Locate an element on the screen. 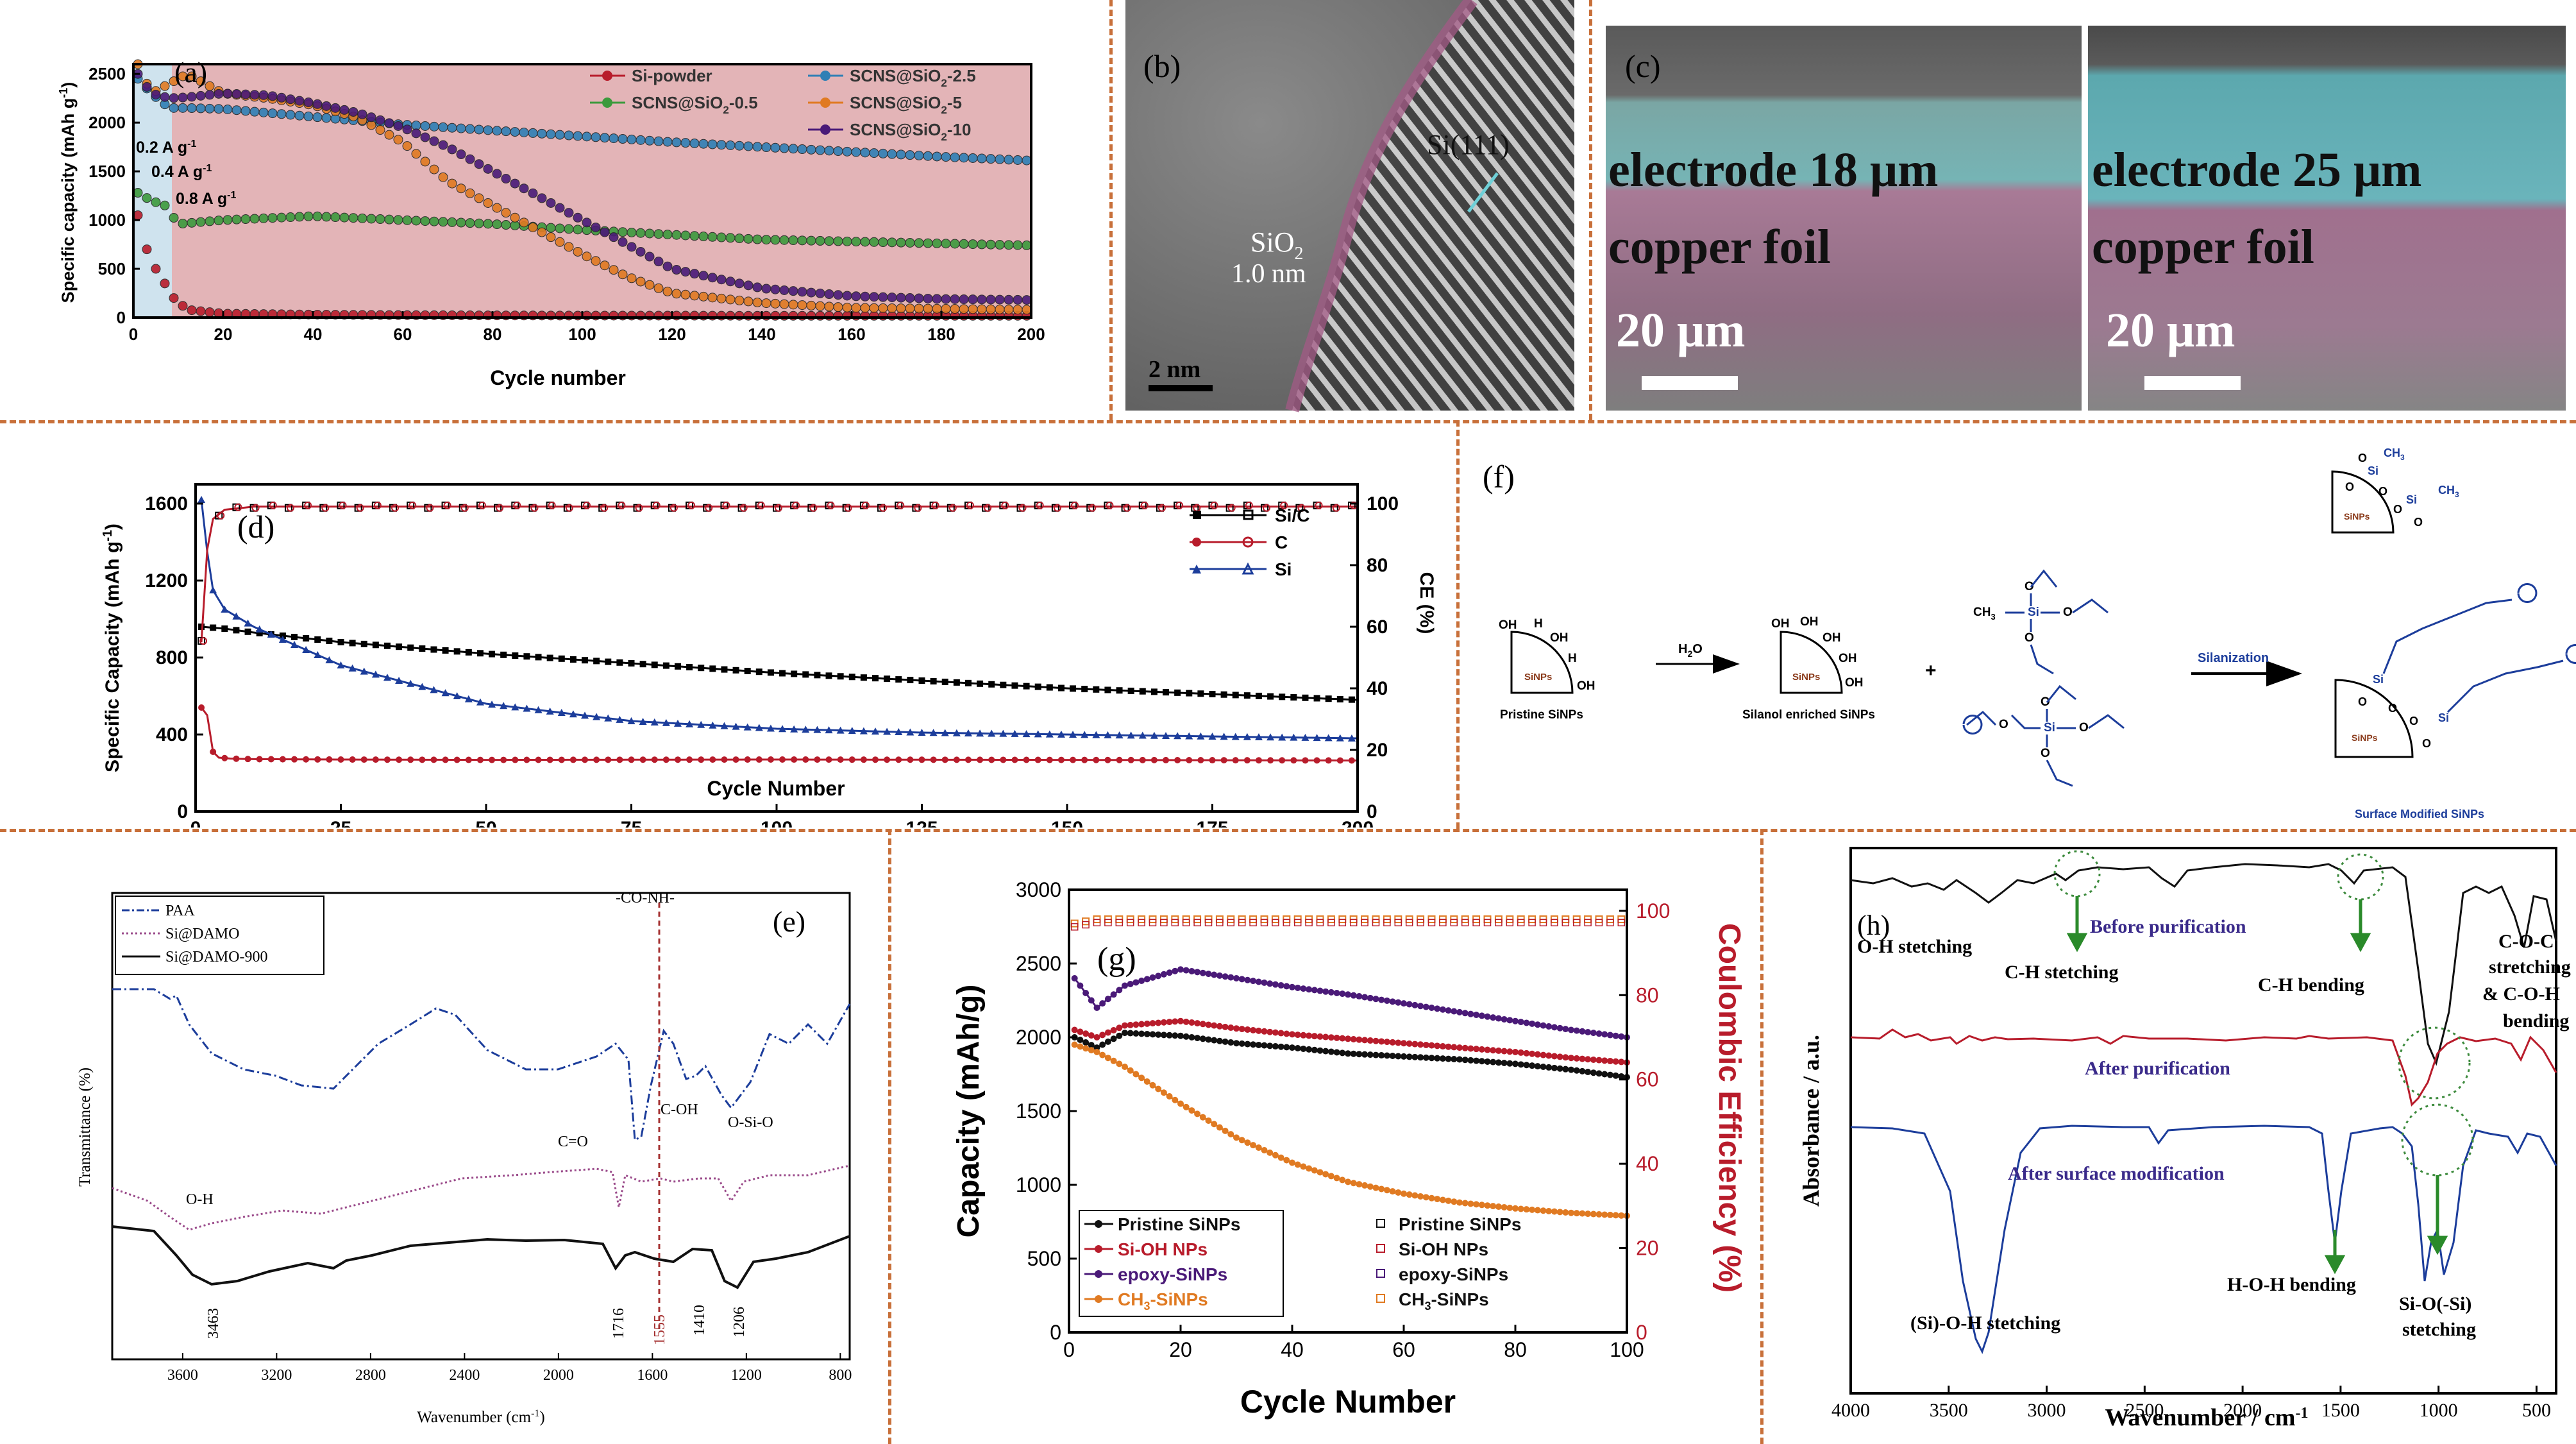  y-tick-label: 1000 is located at coordinates (1038, 1184).